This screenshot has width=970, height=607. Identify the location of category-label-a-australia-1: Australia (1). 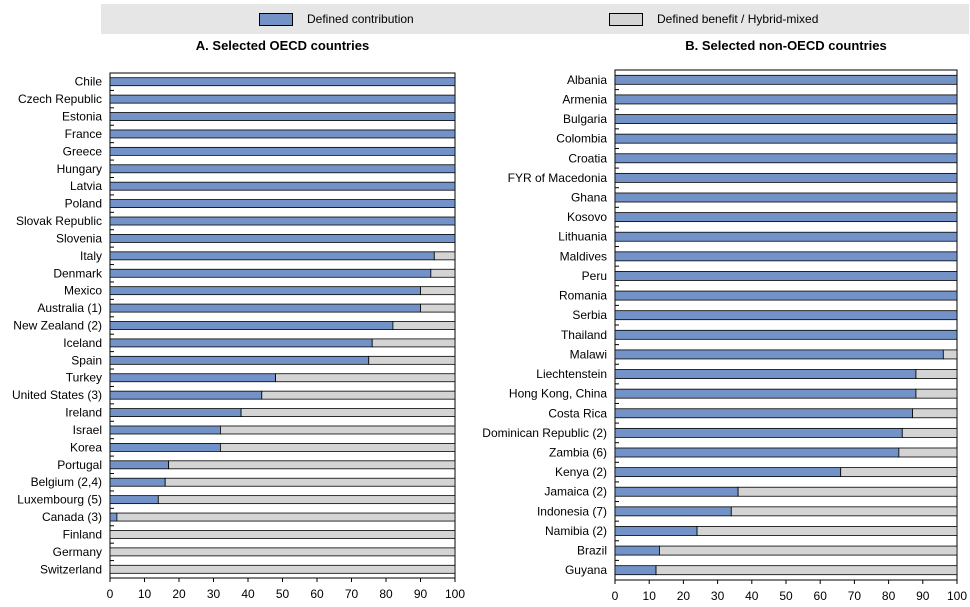
(69, 308).